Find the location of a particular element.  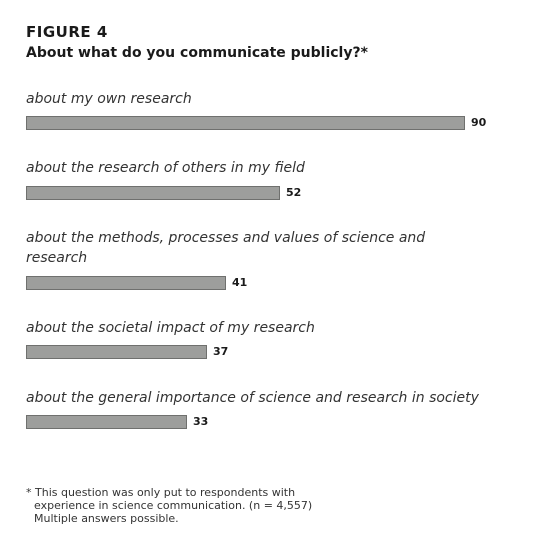

category-label: about the research of others in my field is located at coordinates (165, 168).